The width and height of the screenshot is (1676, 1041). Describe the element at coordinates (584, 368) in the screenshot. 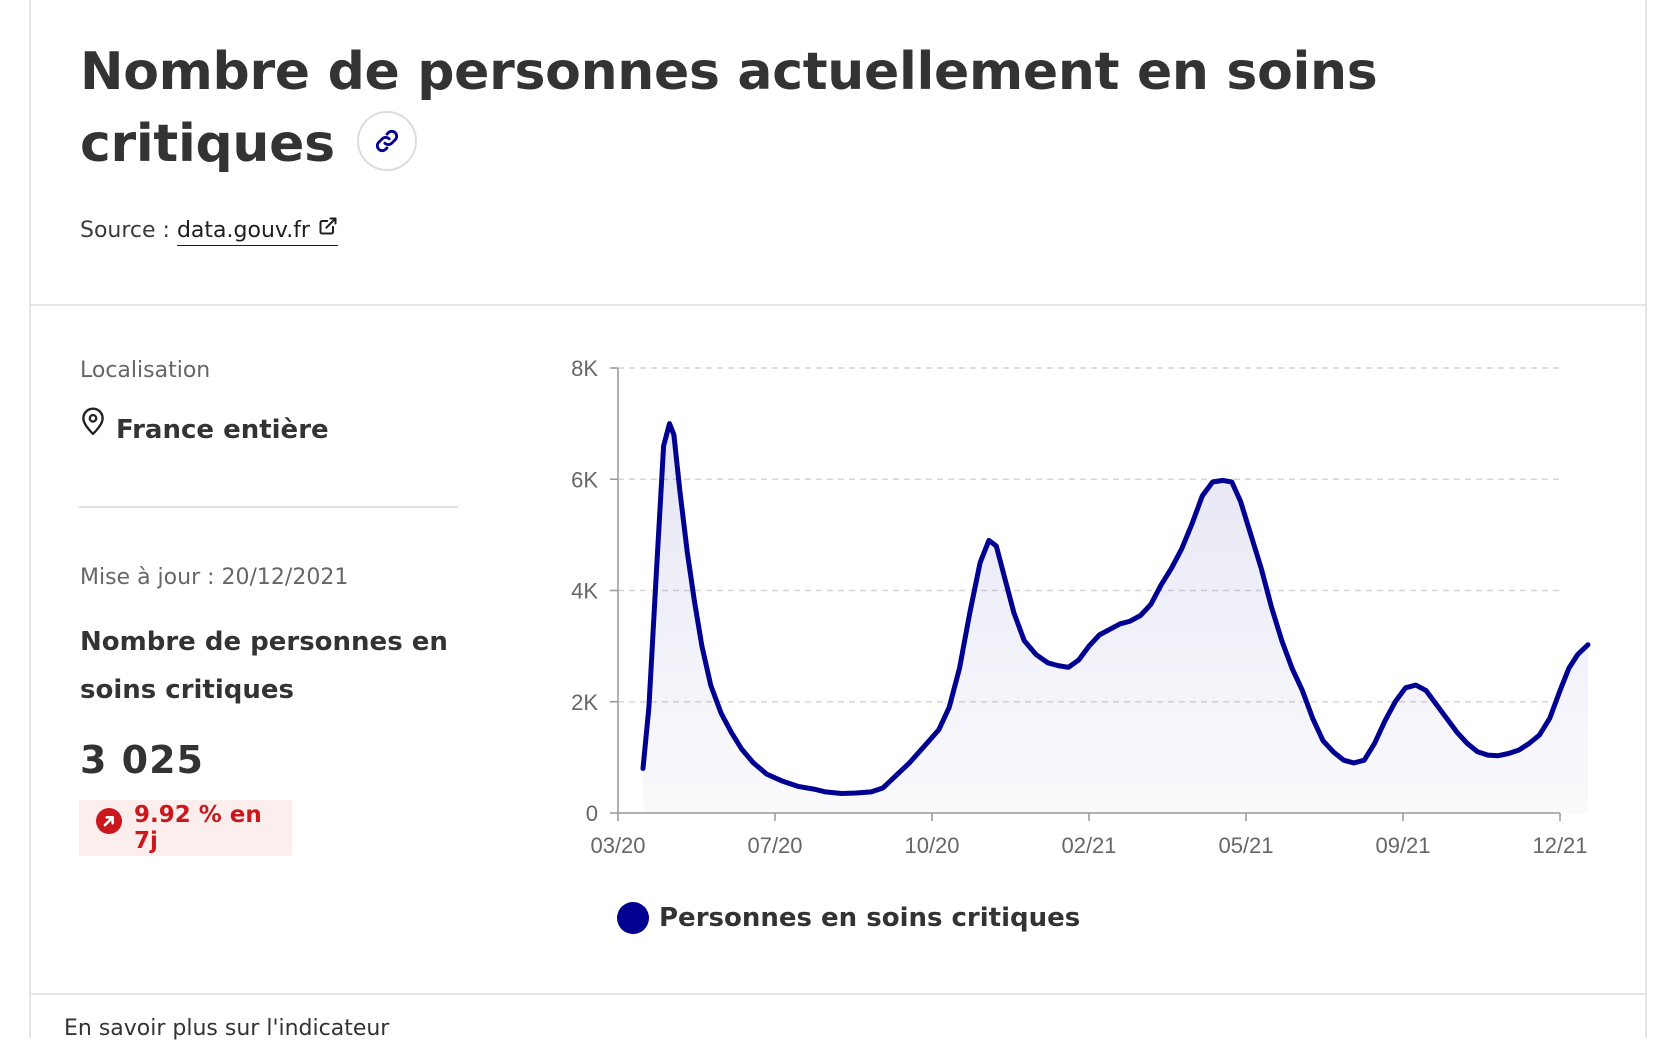

I see `y-tick-label: 8K` at that location.